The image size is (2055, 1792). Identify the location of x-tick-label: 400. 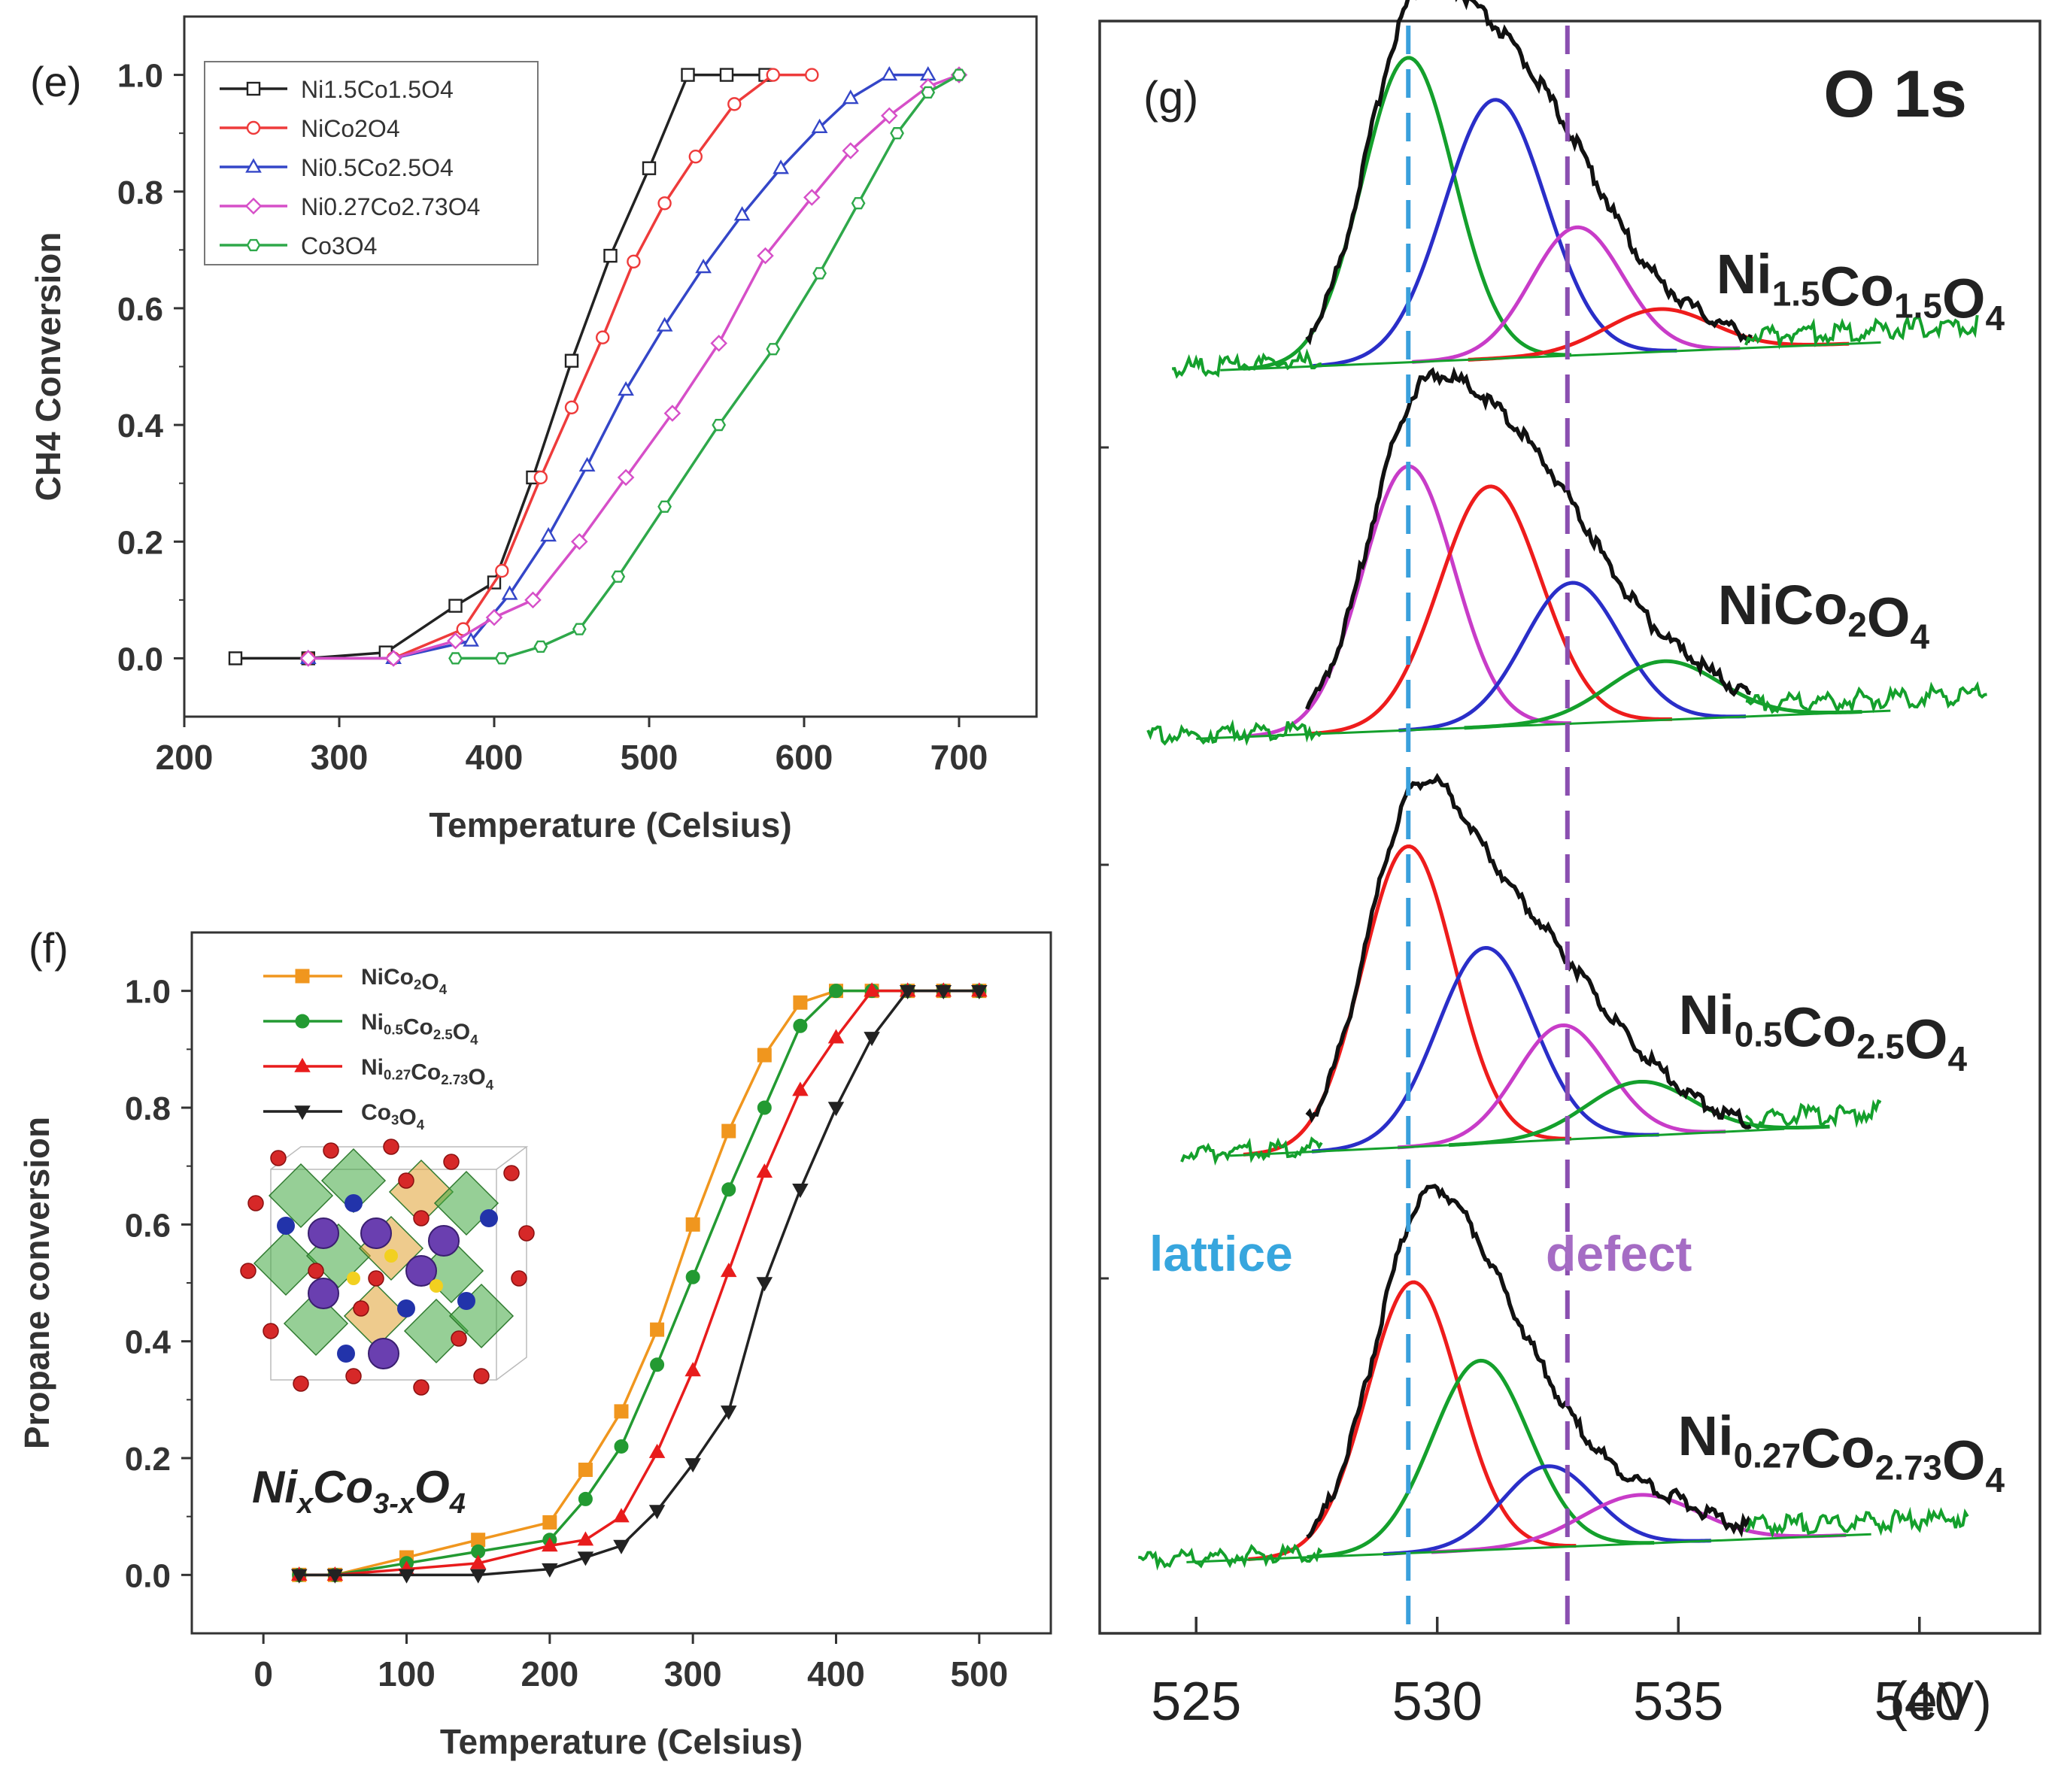
(495, 758).